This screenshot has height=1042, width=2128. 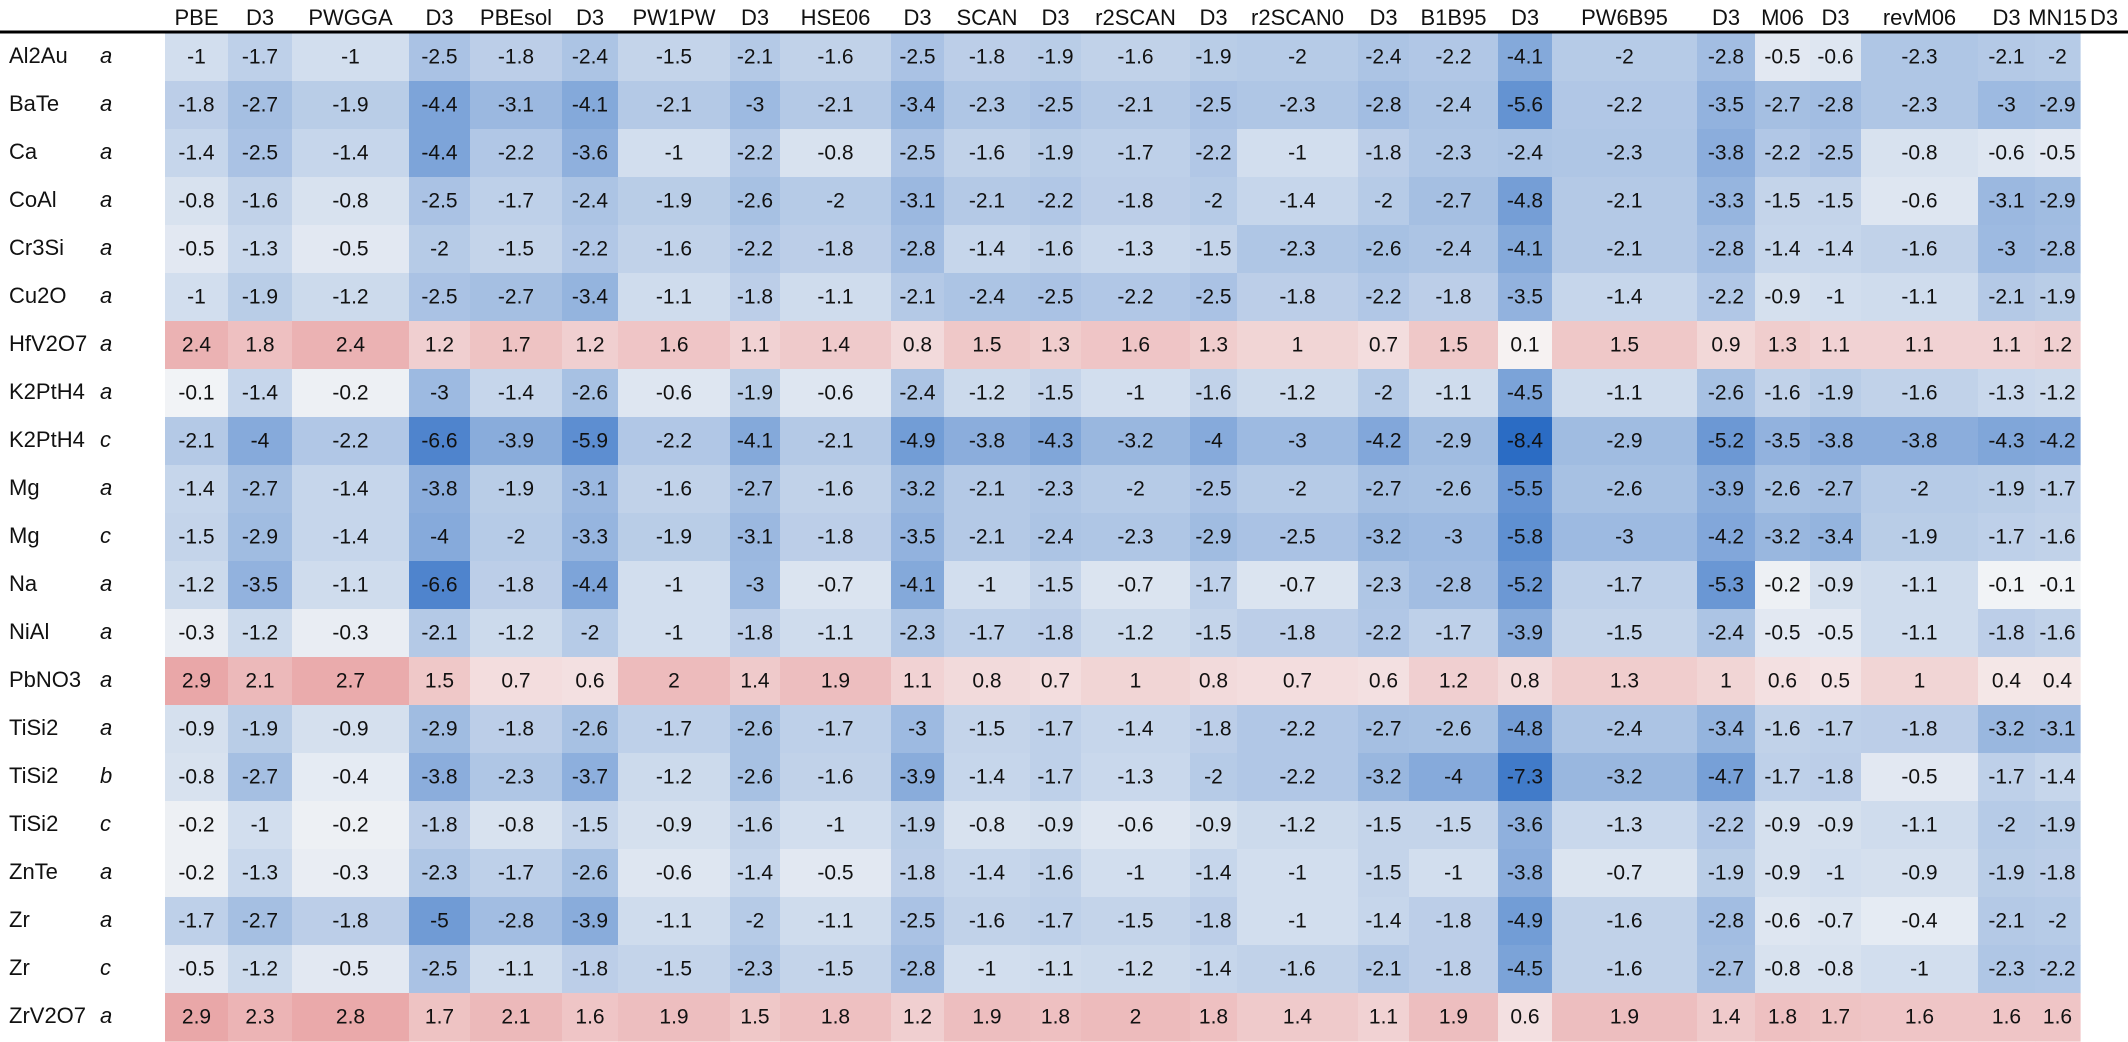 I want to click on cell-value-label: -4.2, so click(x=1383, y=441).